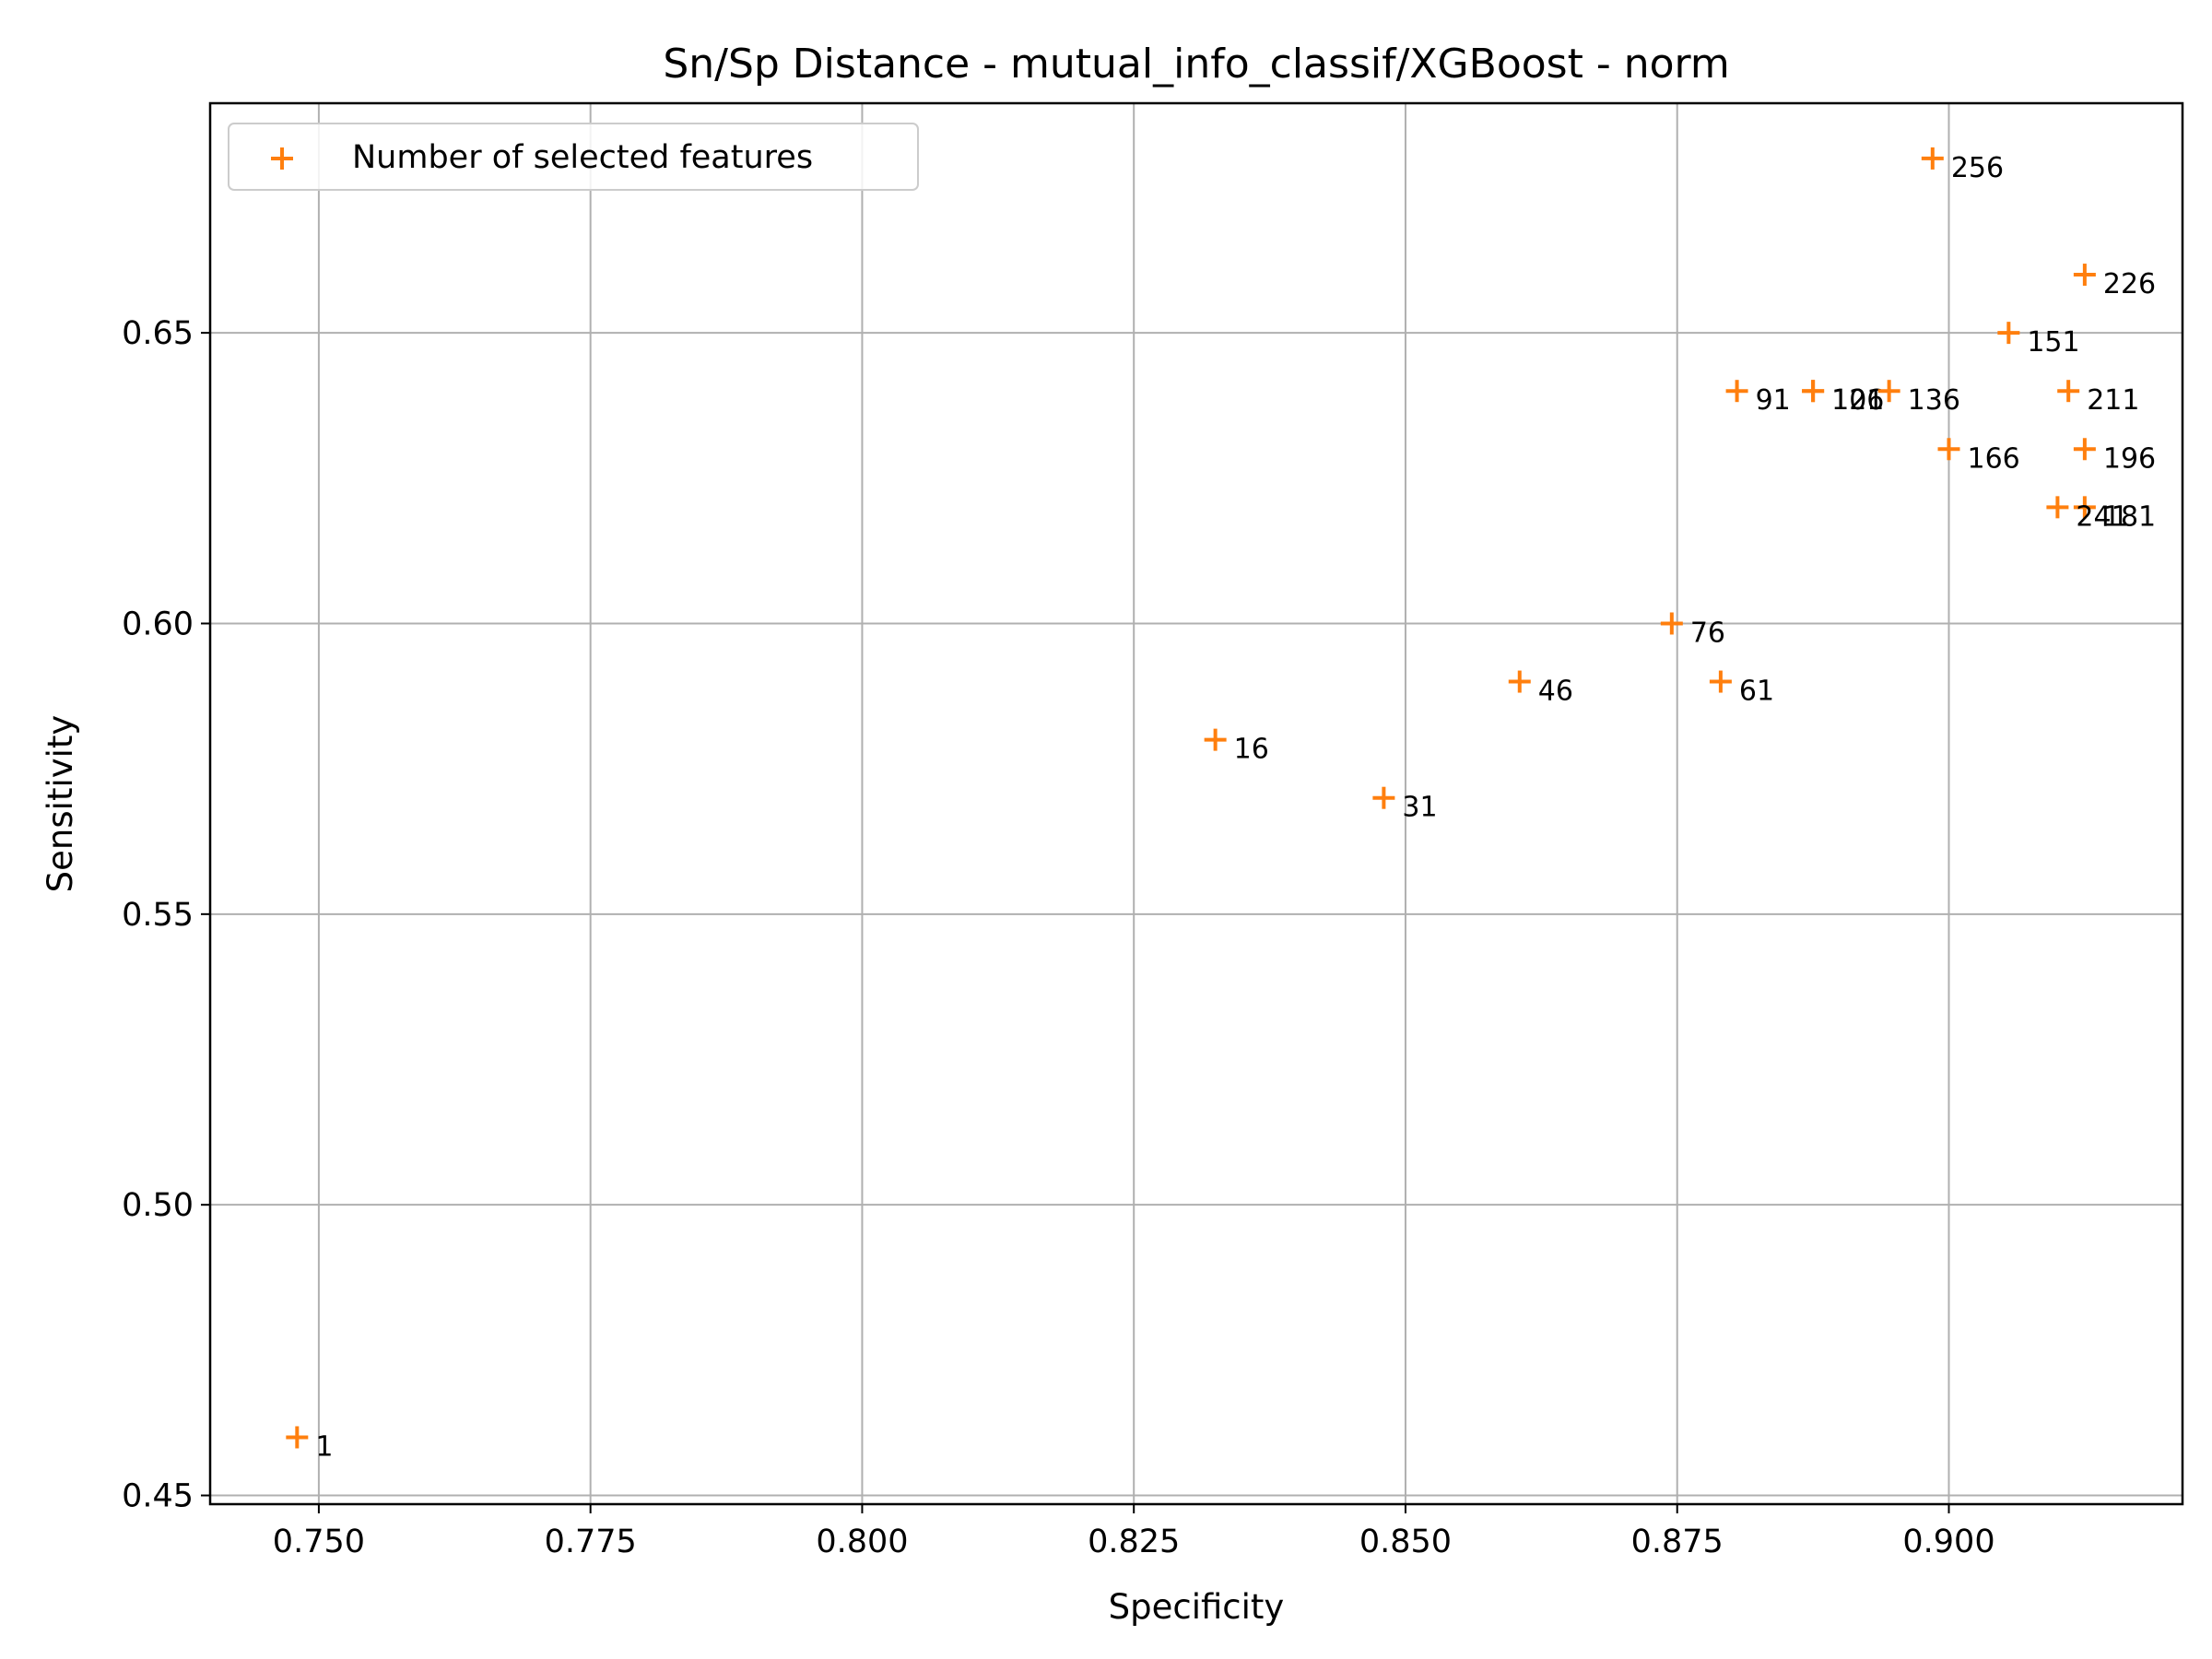 The height and width of the screenshot is (1659, 2212). Describe the element at coordinates (591, 1542) in the screenshot. I see `x-tick-label: 0.775` at that location.